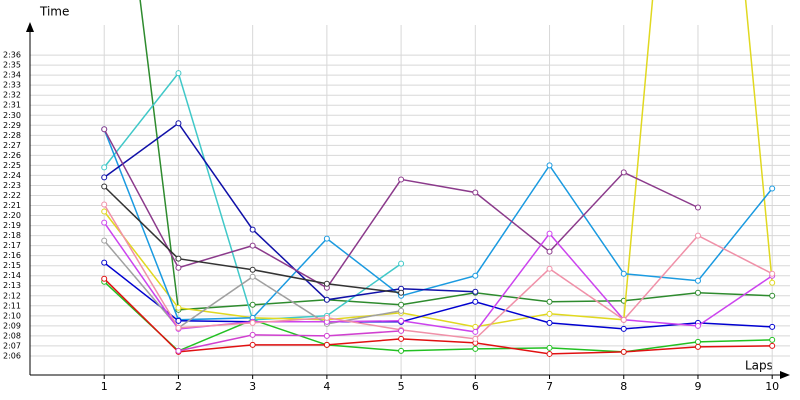 This screenshot has width=800, height=400. What do you see at coordinates (178, 386) in the screenshot?
I see `x-tick-label: 2` at bounding box center [178, 386].